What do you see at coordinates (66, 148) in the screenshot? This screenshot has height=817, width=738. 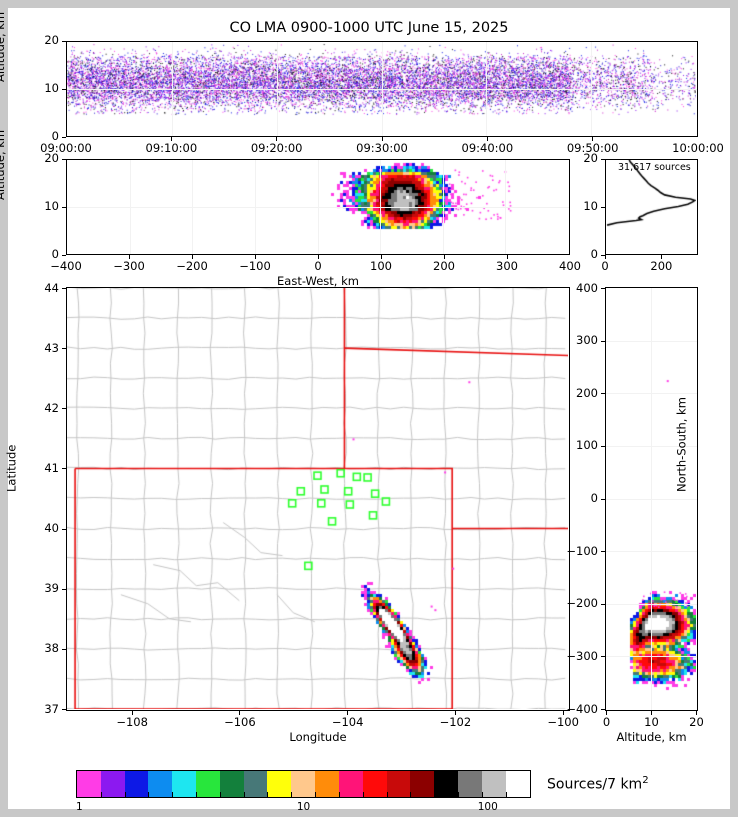 I see `tick-label: 09:00:00` at bounding box center [66, 148].